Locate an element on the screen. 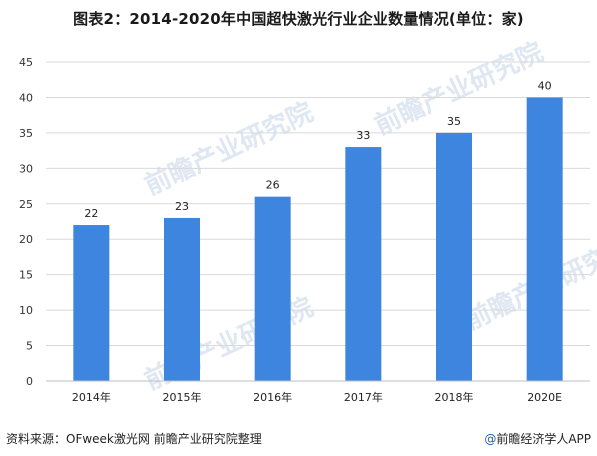  y-tick-label: 0 is located at coordinates (29, 381).